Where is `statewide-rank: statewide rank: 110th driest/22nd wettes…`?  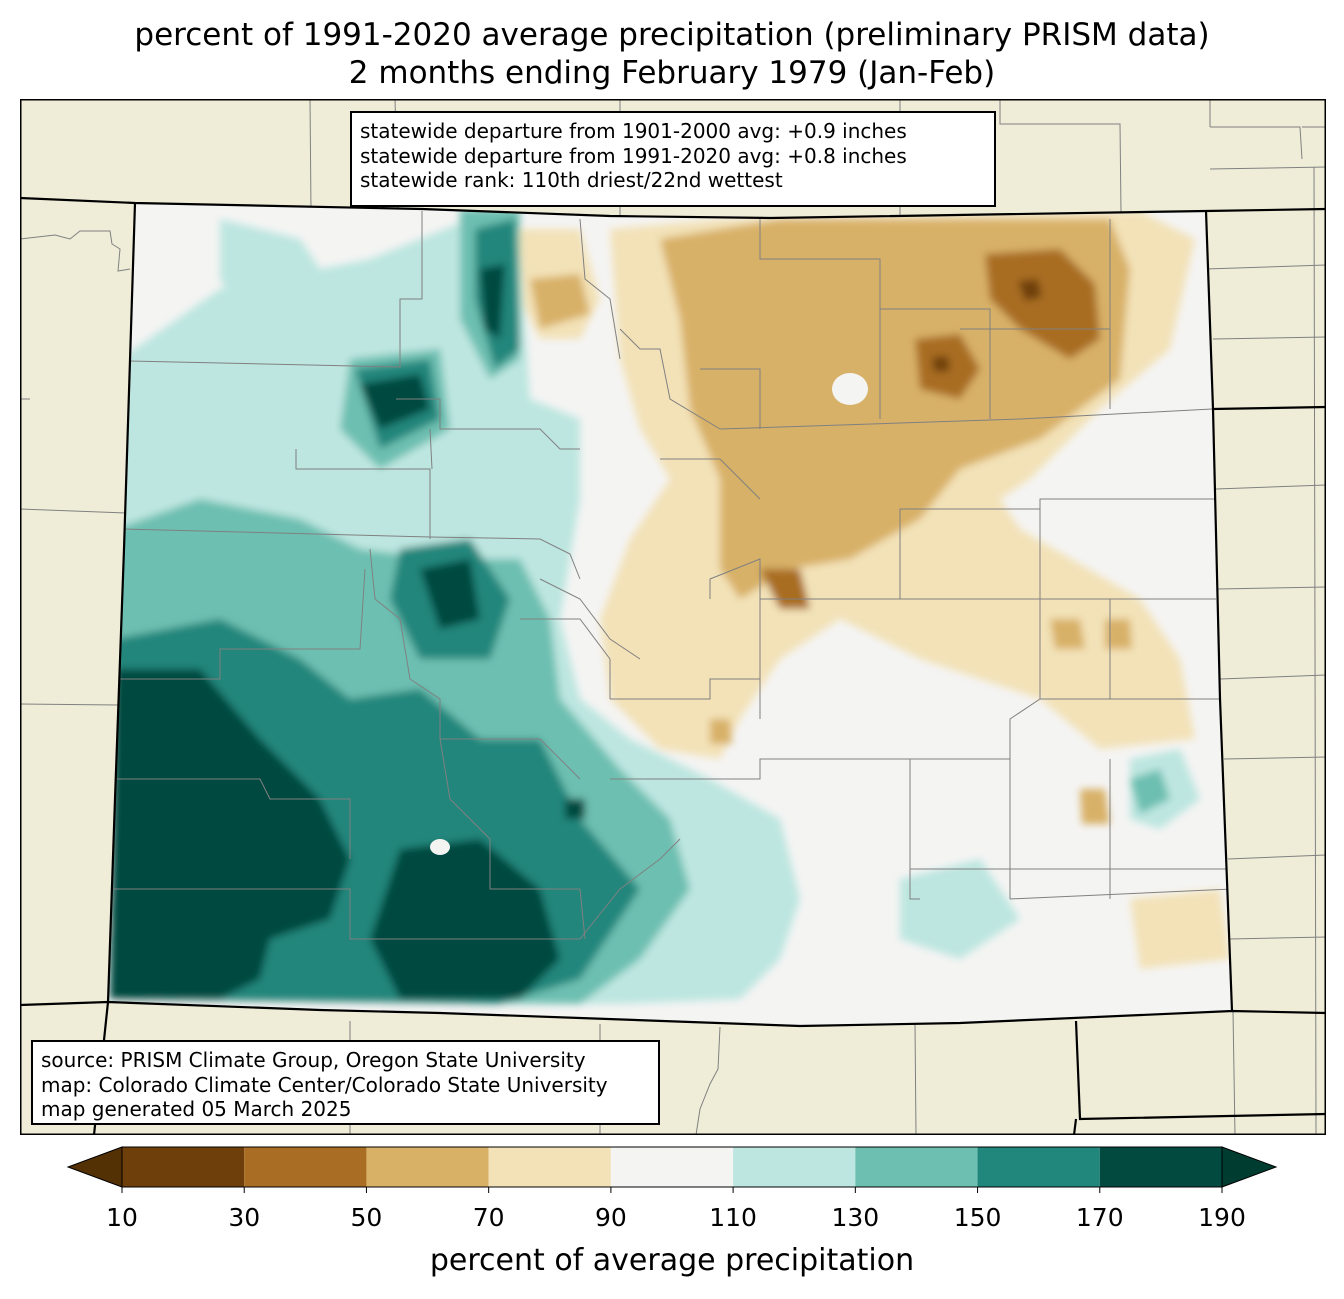 statewide-rank: statewide rank: 110th driest/22nd wettes… is located at coordinates (571, 180).